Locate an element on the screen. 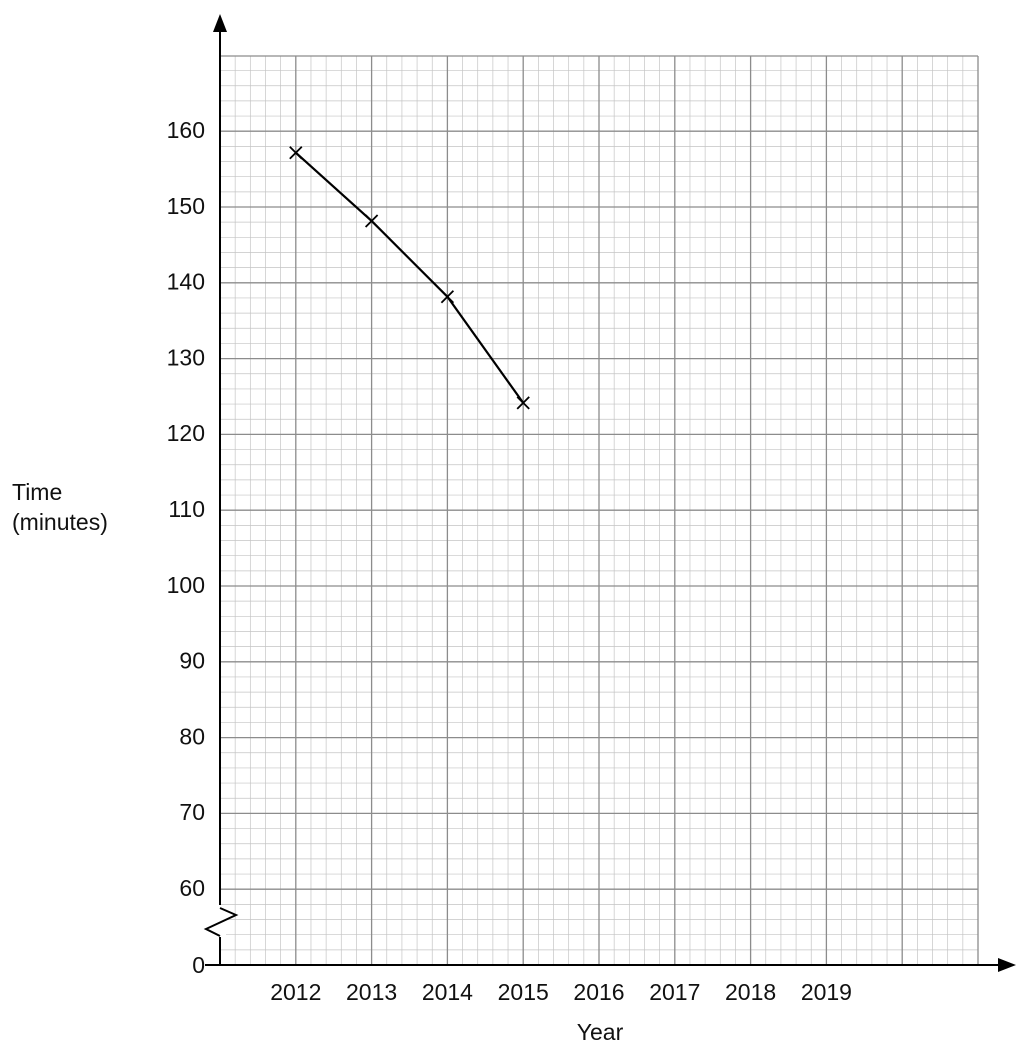 The image size is (1016, 1052). x-tick-label: 2014 is located at coordinates (447, 992).